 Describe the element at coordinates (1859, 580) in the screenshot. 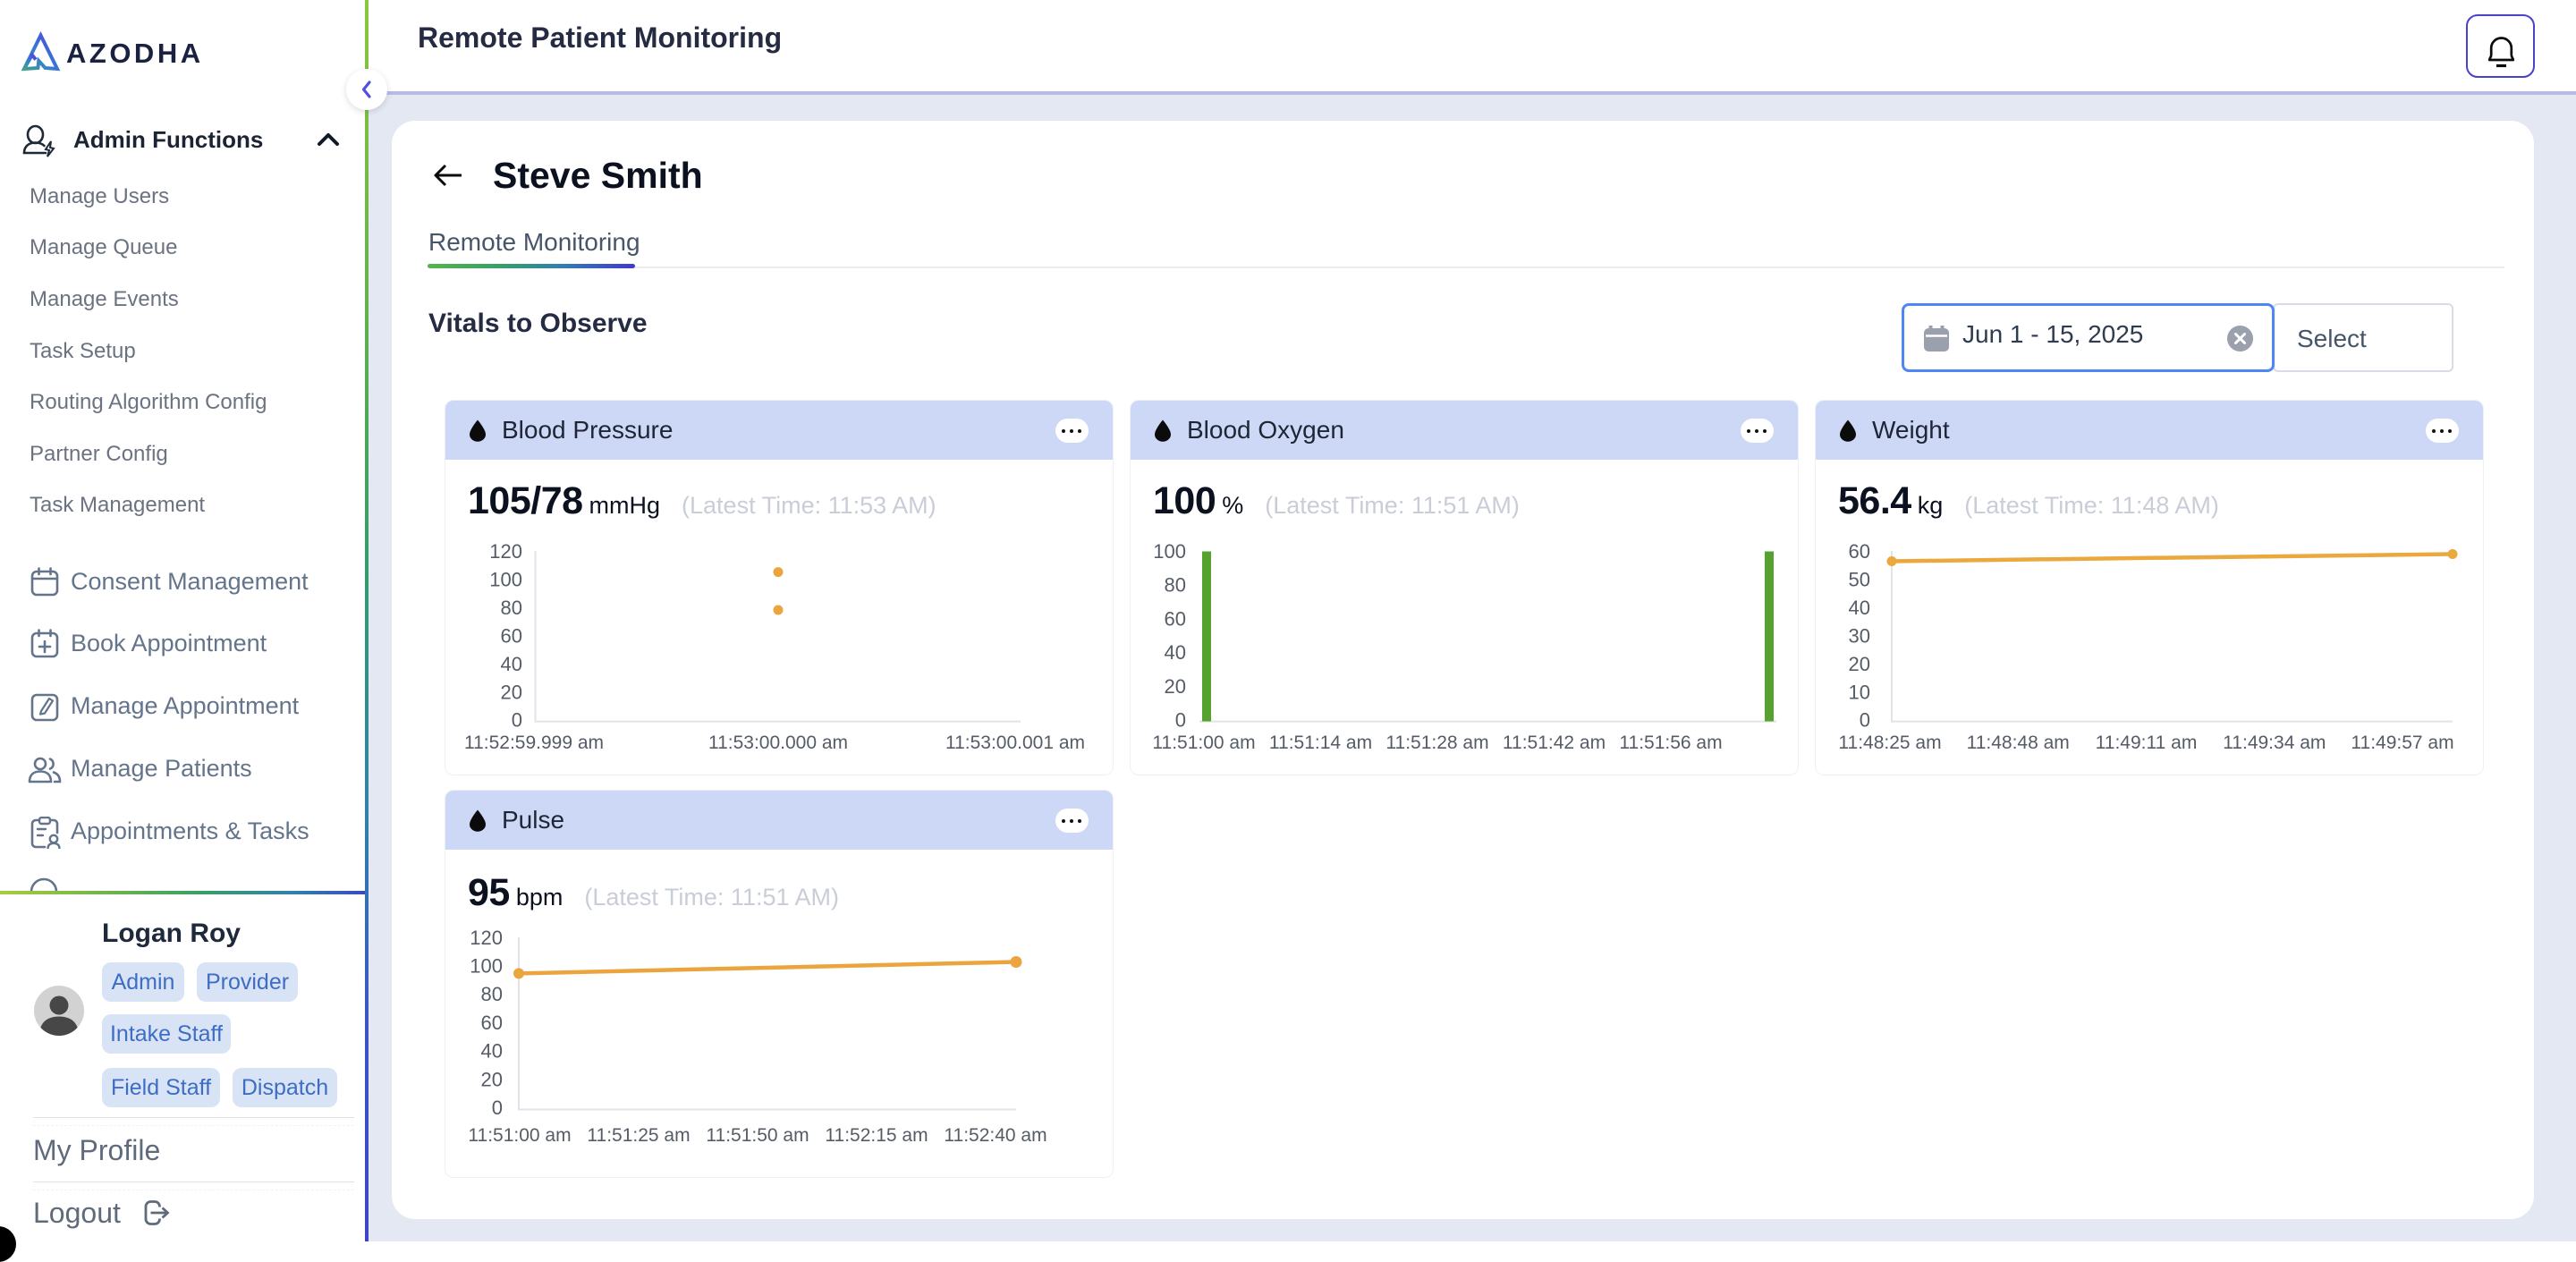

I see `svg-text: 50` at that location.